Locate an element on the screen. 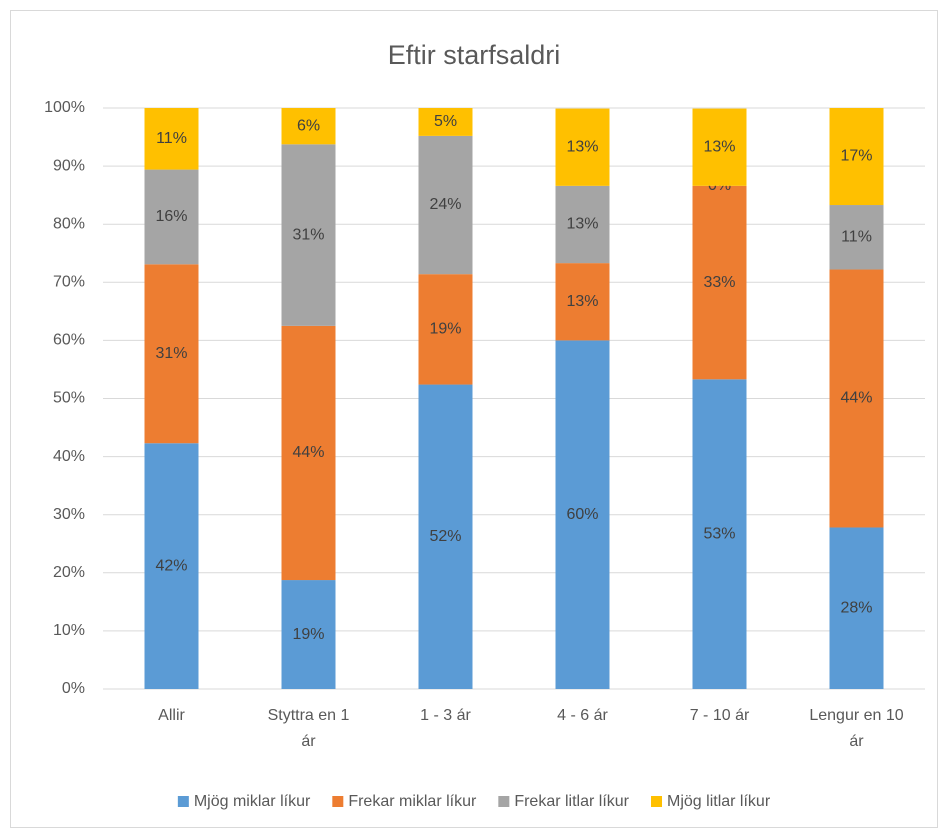  data-label: 60% is located at coordinates (582, 514).